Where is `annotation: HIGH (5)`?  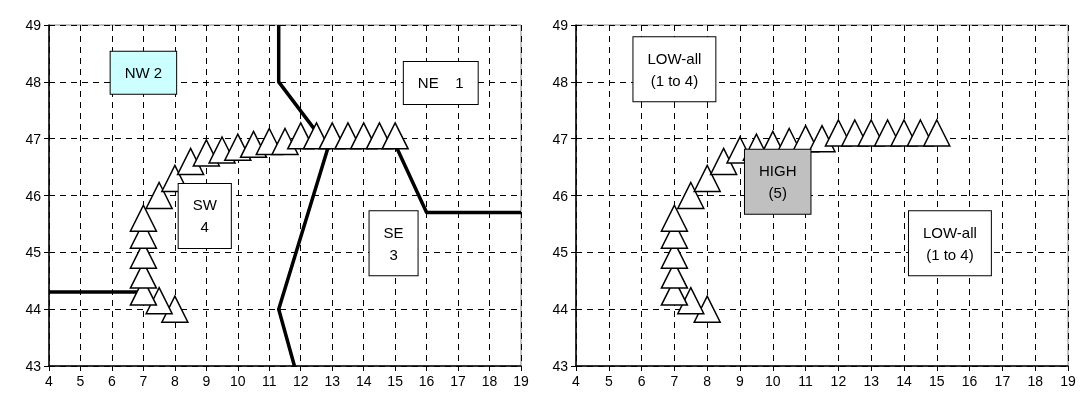
annotation: HIGH (5) is located at coordinates (777, 182).